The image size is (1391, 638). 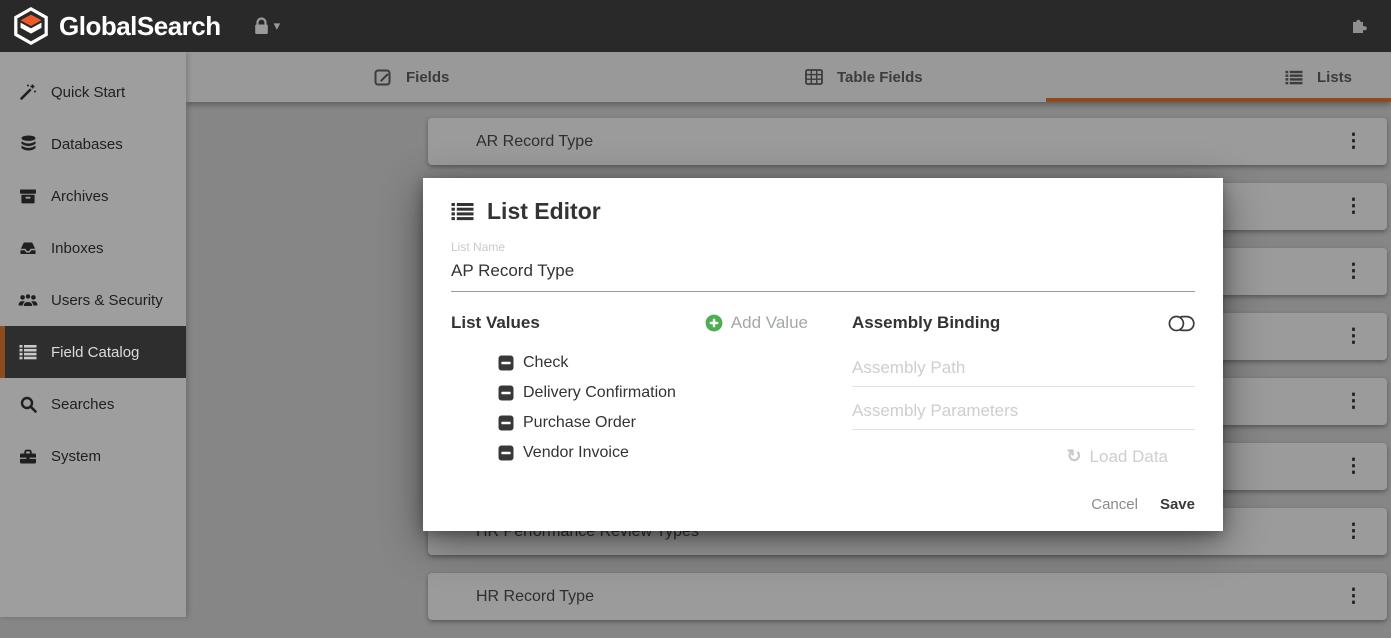 I want to click on list-row-label: AR Record Type, so click(x=535, y=141).